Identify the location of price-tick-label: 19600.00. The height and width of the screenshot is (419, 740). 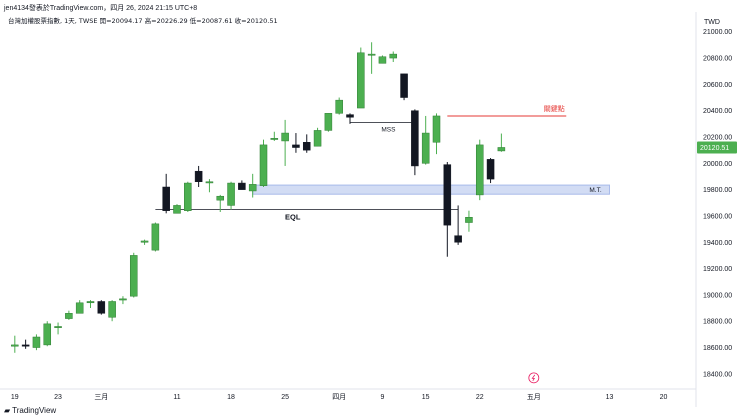
(717, 216).